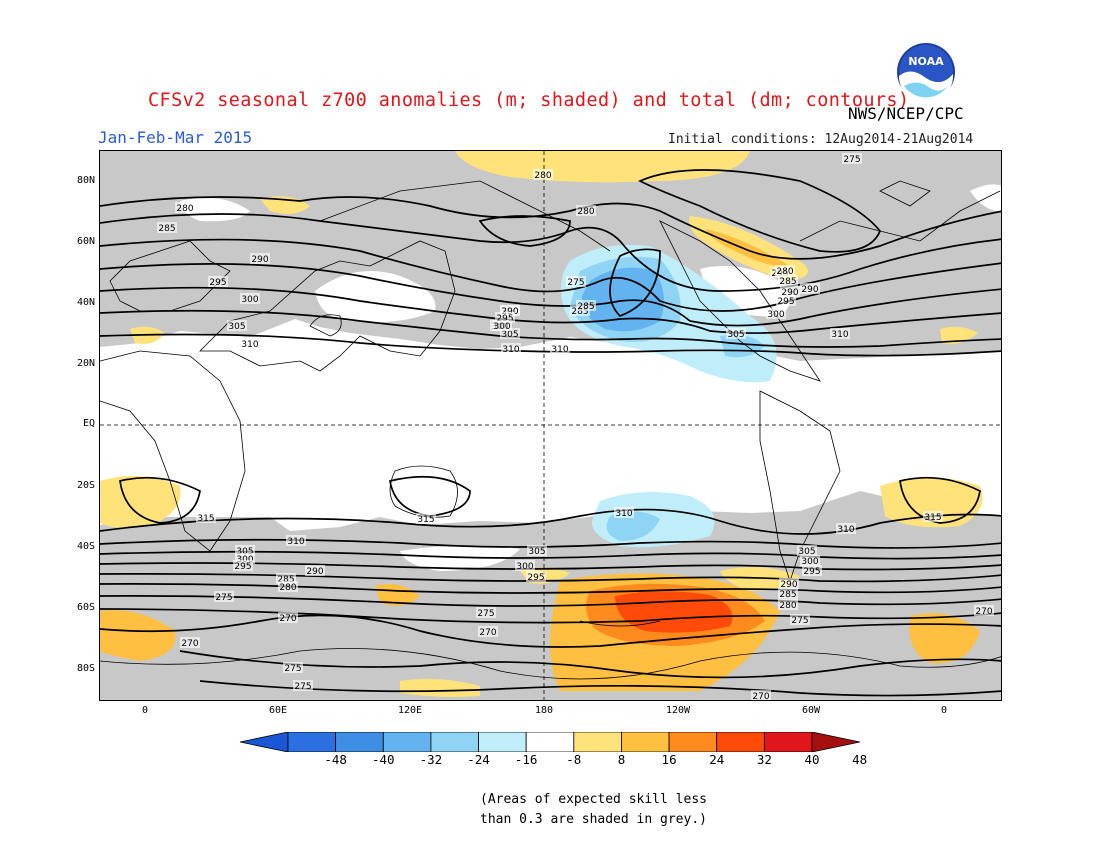 The height and width of the screenshot is (850, 1100). I want to click on lat-label: 60N, so click(85, 241).